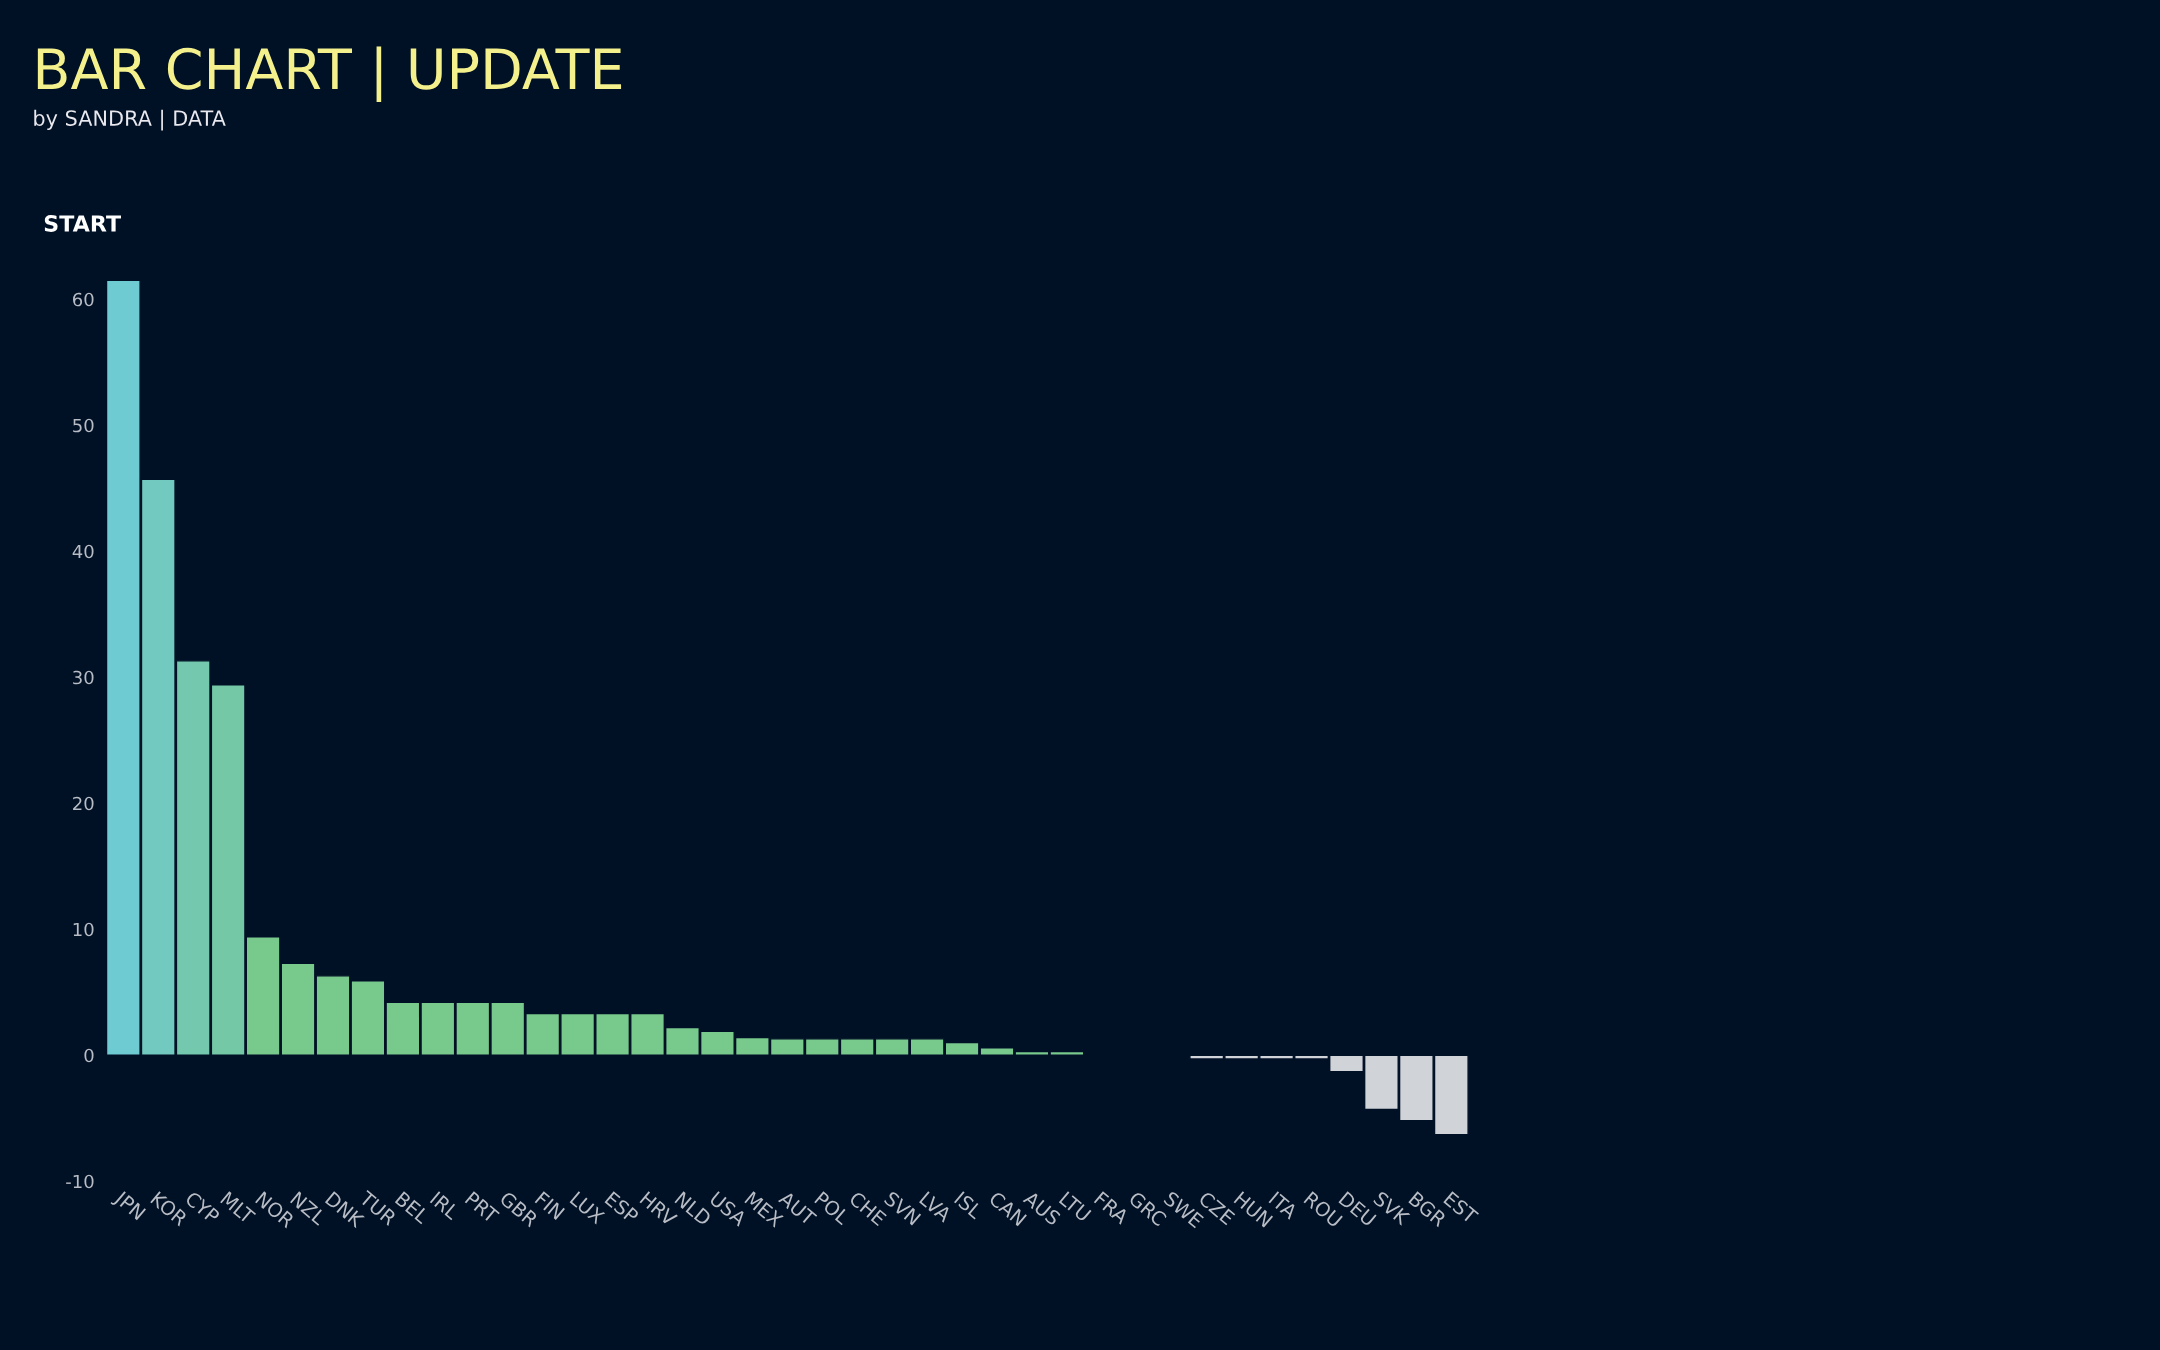 The width and height of the screenshot is (2160, 1350). I want to click on y-tick-label: 40, so click(83, 551).